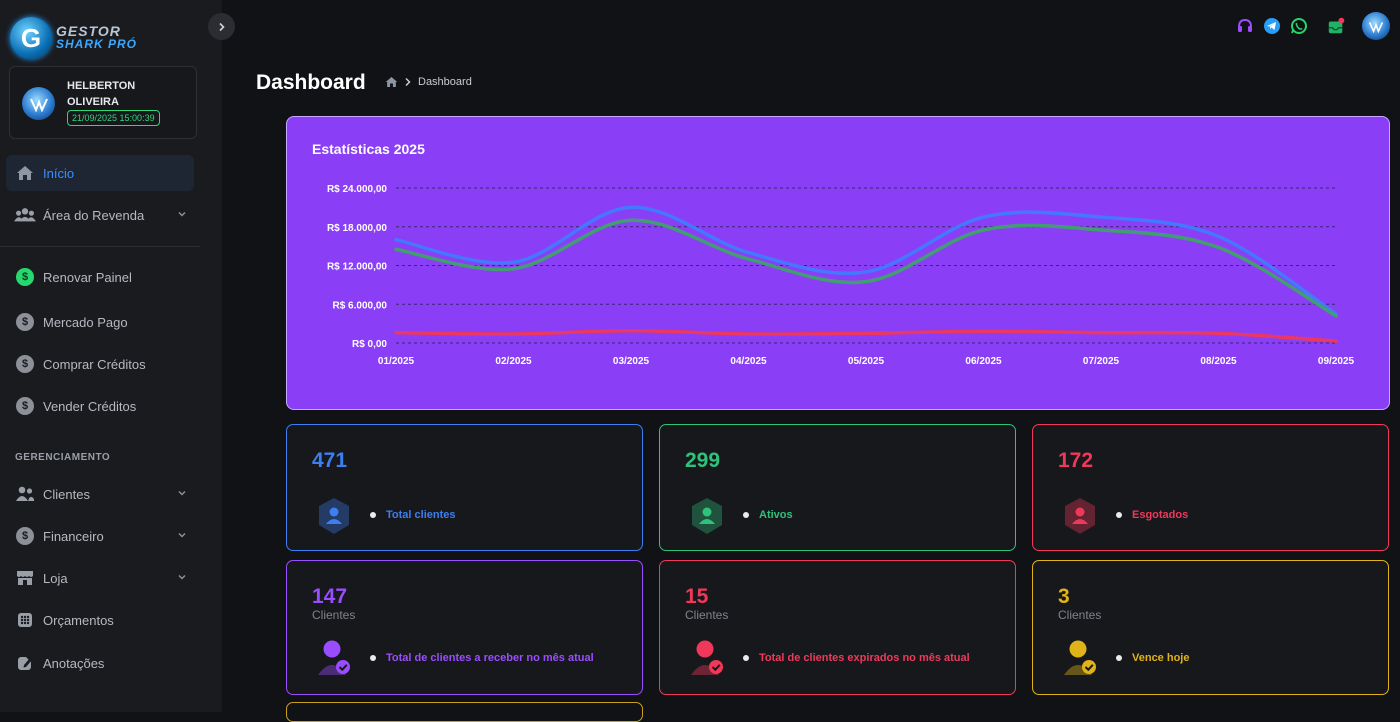 This screenshot has height=722, width=1400. Describe the element at coordinates (360, 305) in the screenshot. I see `y-tick-label: R$ 6.000,00` at that location.